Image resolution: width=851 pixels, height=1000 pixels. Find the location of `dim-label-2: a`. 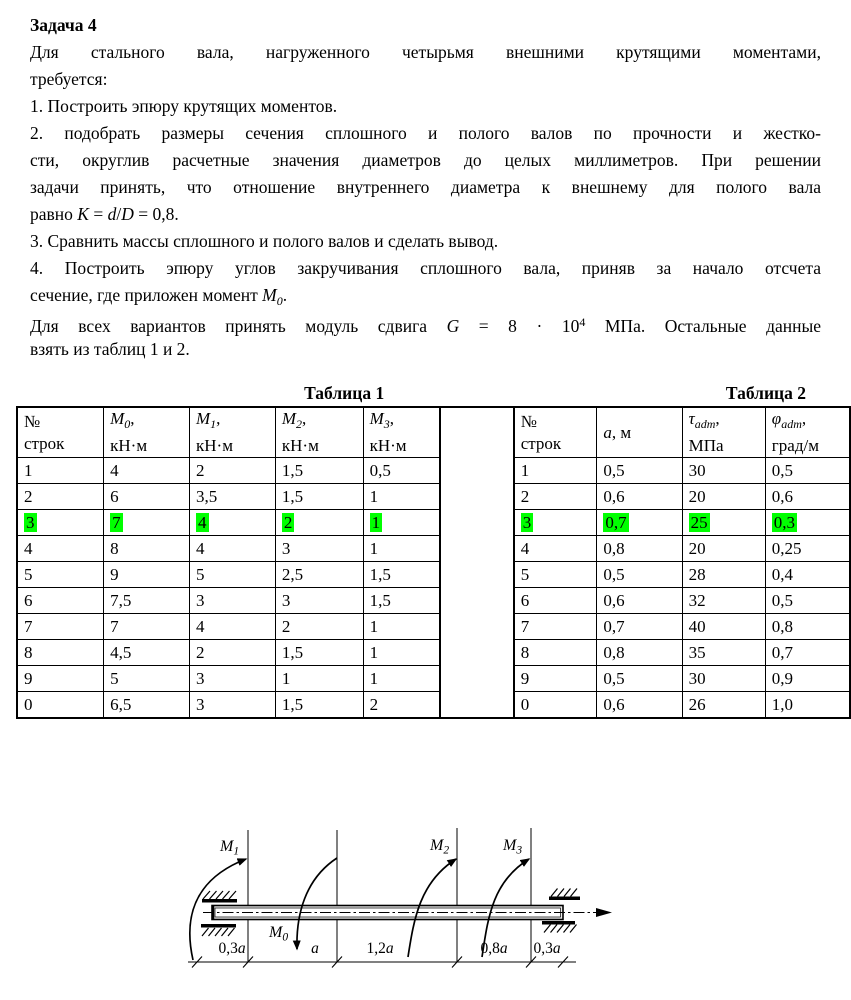

dim-label-2: a is located at coordinates (315, 948).